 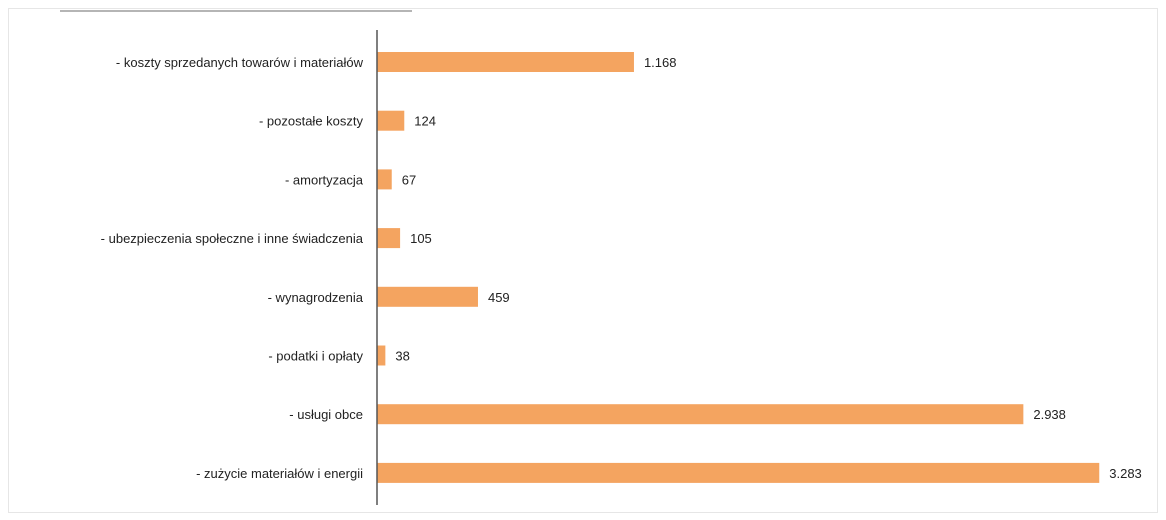 I want to click on category-label: - wynagrodzenia, so click(x=316, y=297).